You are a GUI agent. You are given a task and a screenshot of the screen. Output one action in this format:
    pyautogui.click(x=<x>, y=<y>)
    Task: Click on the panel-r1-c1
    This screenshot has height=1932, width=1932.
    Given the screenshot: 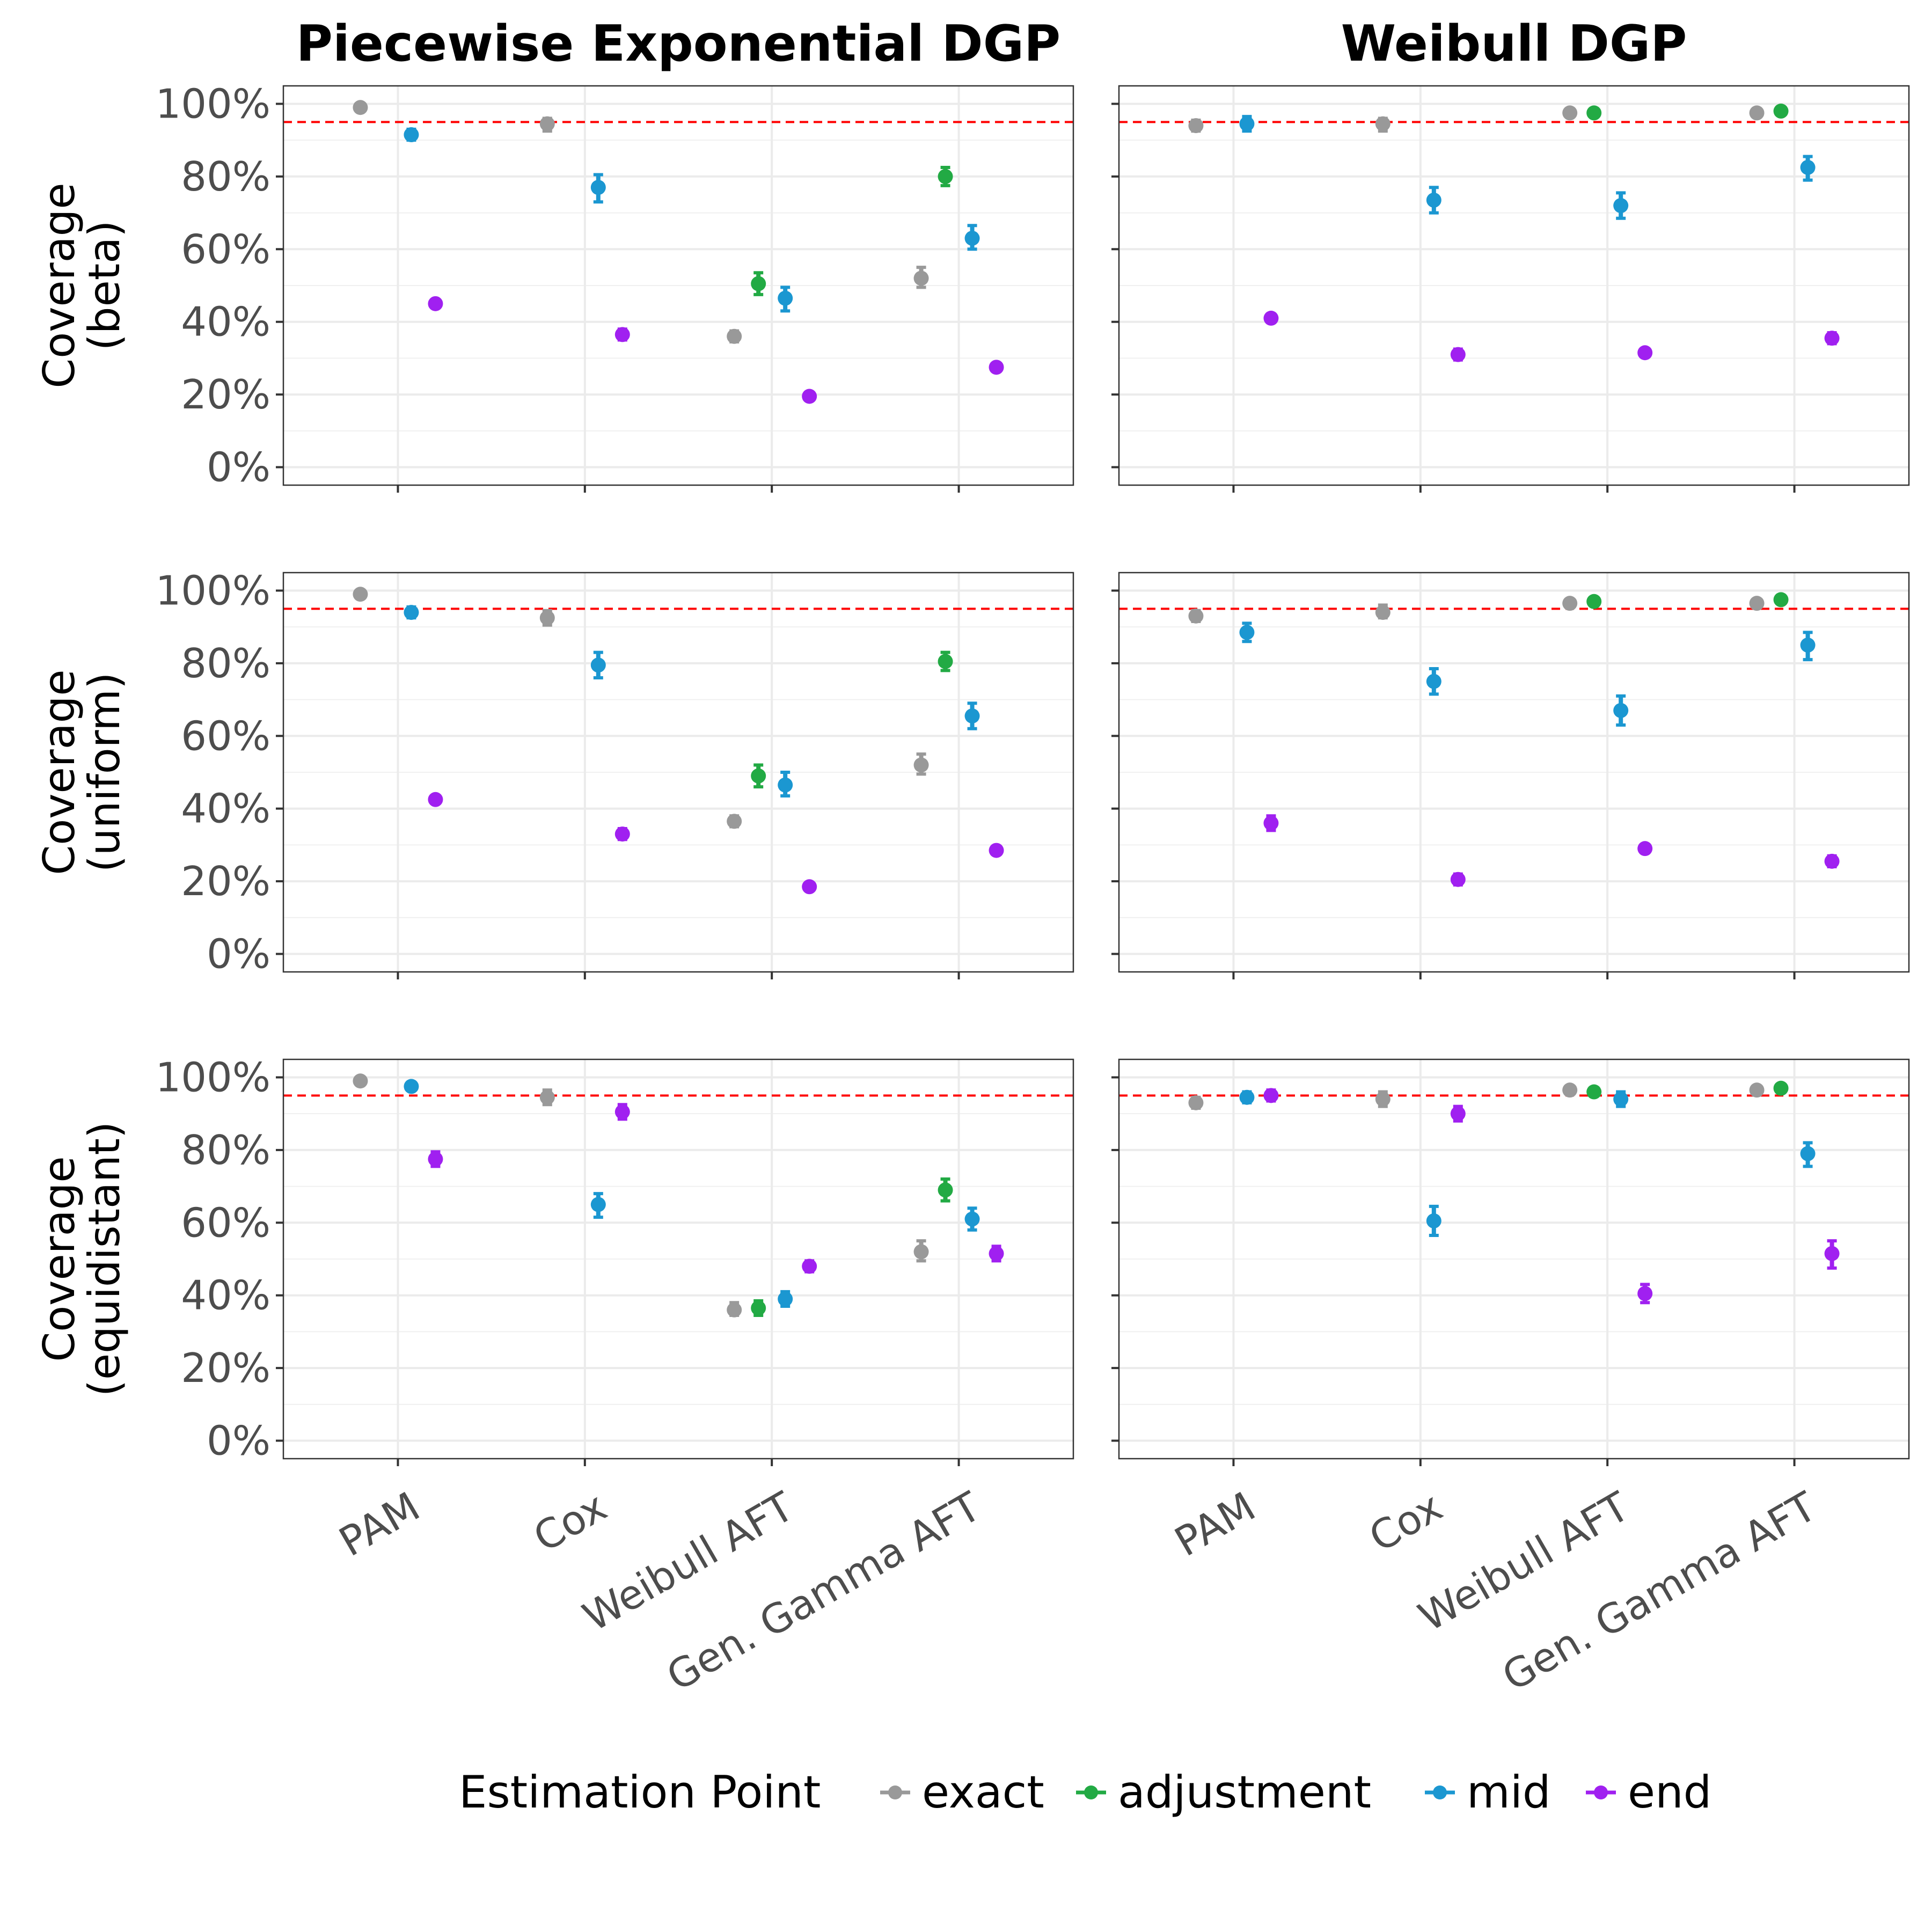 What is the action you would take?
    pyautogui.click(x=1510, y=775)
    